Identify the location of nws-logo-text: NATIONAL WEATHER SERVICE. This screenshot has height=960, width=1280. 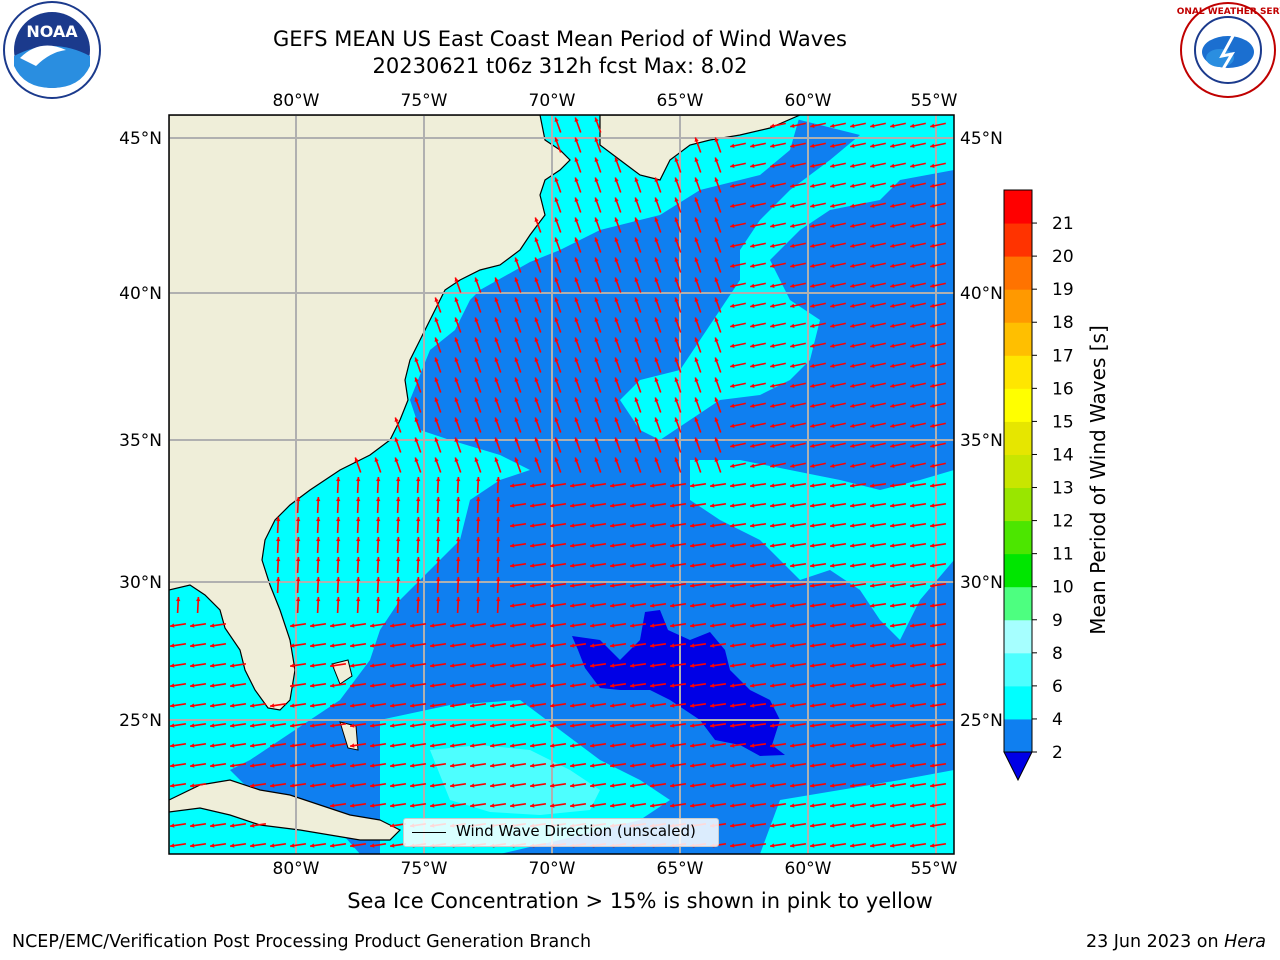
(1228, 12).